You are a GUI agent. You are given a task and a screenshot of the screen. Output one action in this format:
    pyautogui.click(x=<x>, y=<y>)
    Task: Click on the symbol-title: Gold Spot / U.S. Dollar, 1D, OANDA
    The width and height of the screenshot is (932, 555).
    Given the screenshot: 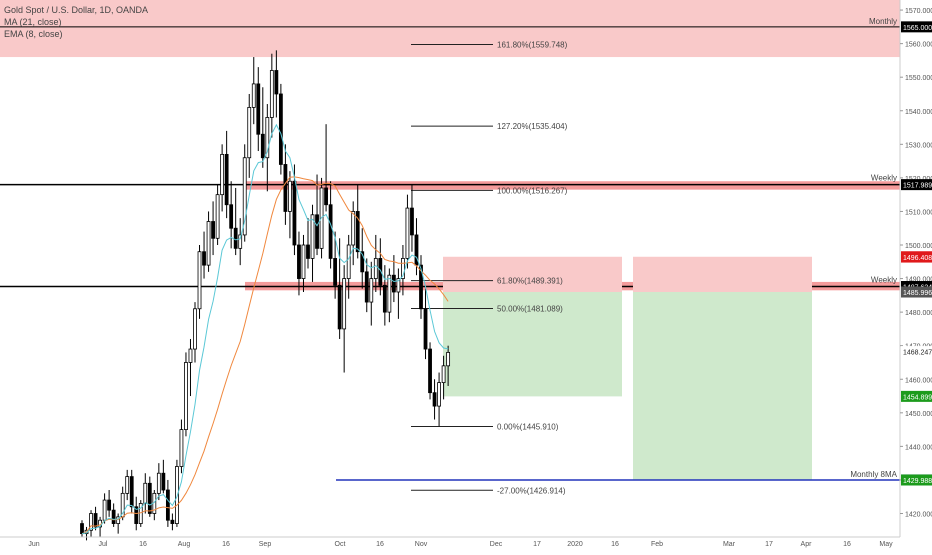 What is the action you would take?
    pyautogui.click(x=76, y=10)
    